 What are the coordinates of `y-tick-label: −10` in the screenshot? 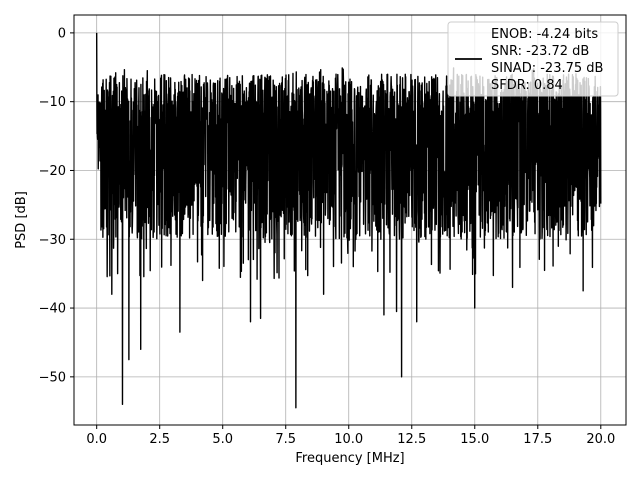 It's located at (52, 102).